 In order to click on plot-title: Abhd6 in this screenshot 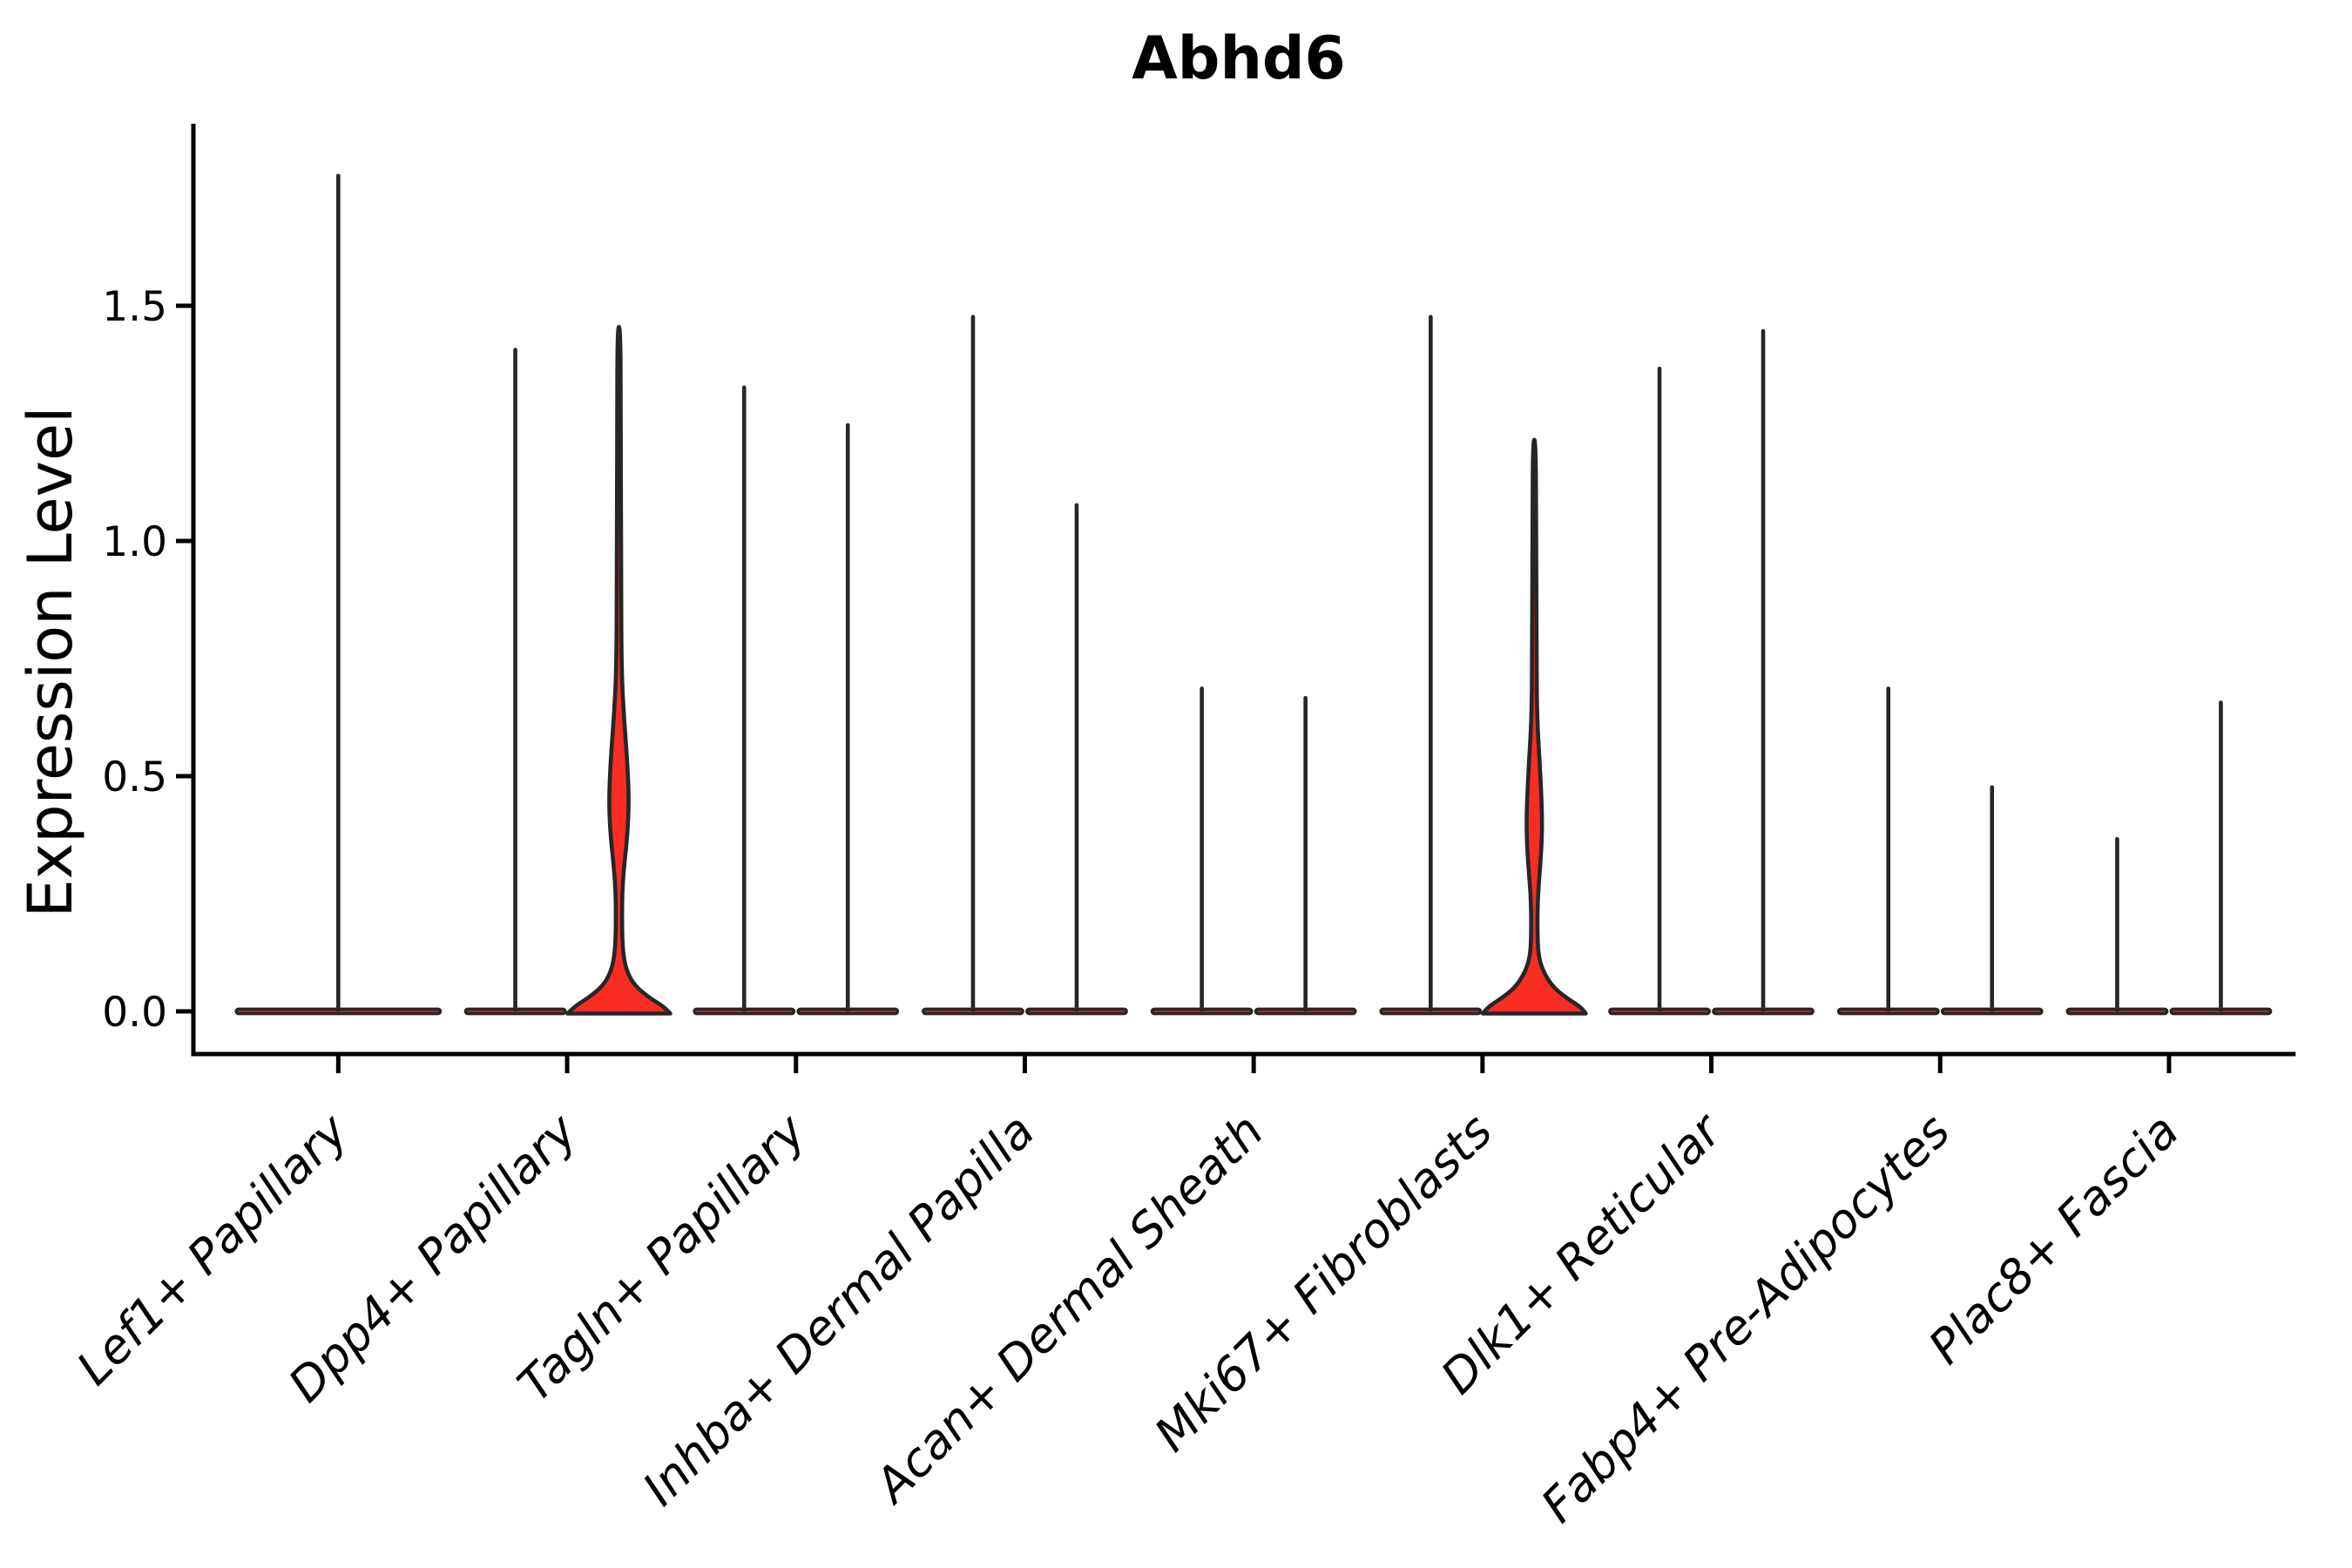, I will do `click(1239, 58)`.